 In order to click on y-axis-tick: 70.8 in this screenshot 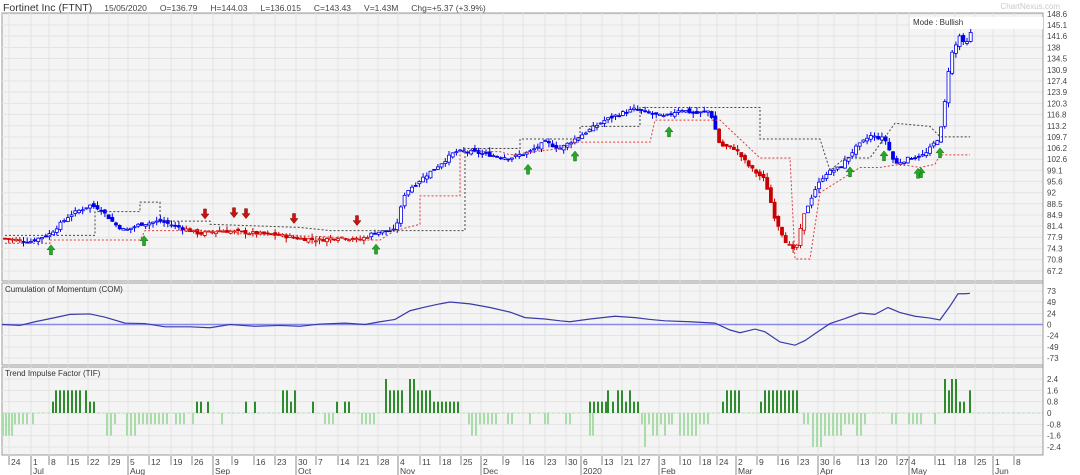, I will do `click(1055, 260)`.